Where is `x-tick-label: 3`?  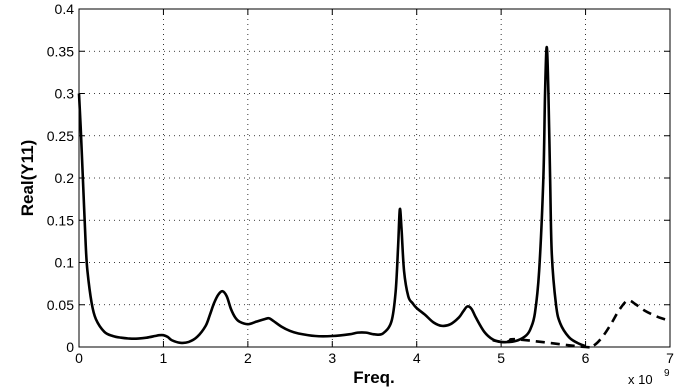 x-tick-label: 3 is located at coordinates (332, 358).